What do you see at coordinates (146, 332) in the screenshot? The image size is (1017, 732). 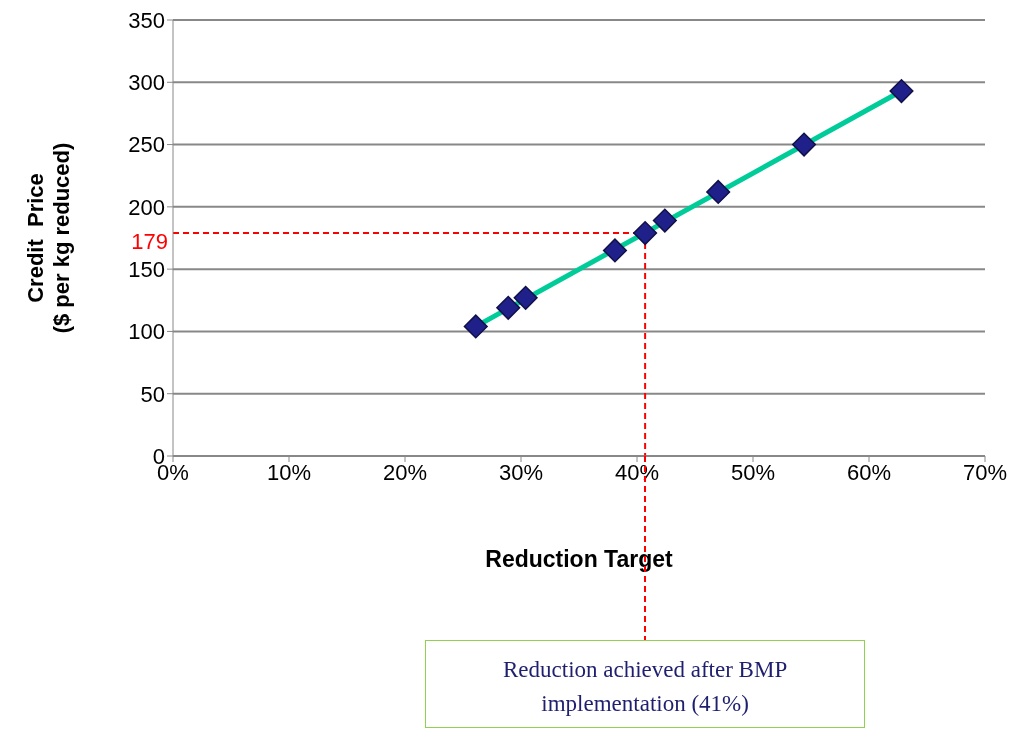 I see `y-tick-label: 100` at bounding box center [146, 332].